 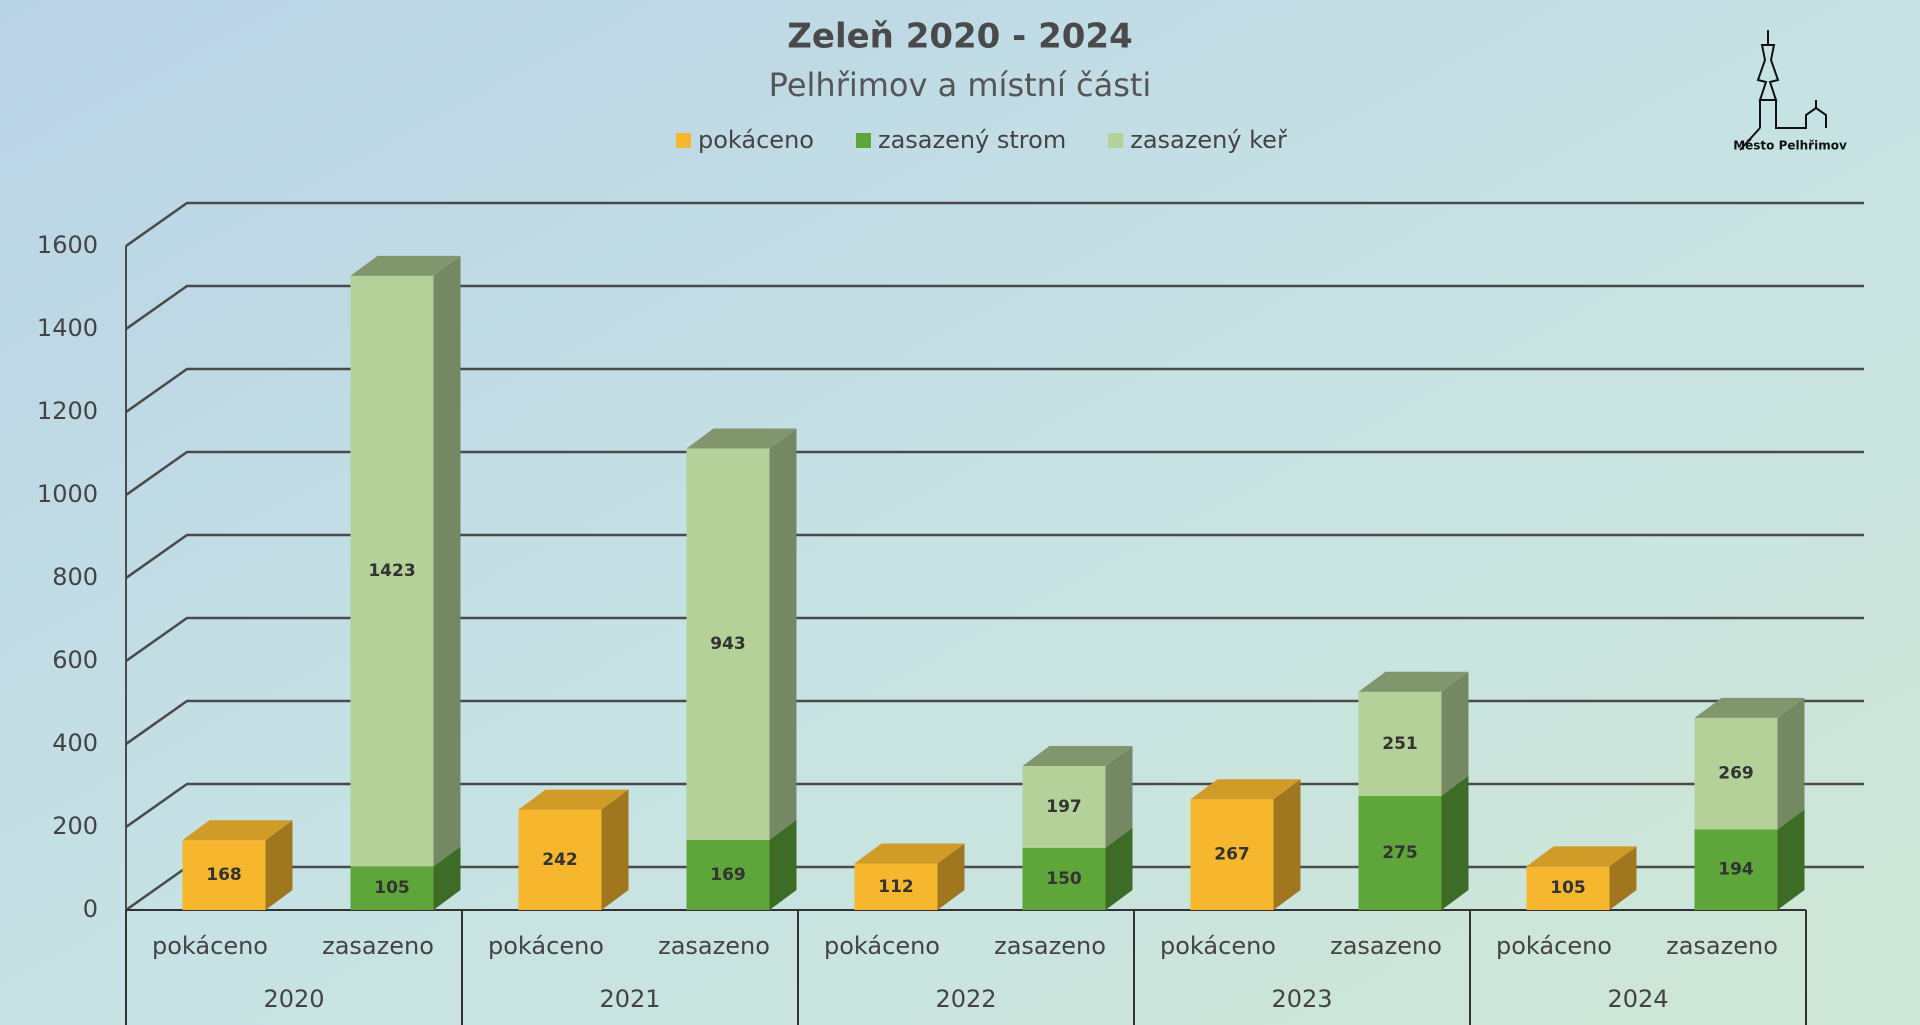 I want to click on data-label: 267, so click(x=1232, y=855).